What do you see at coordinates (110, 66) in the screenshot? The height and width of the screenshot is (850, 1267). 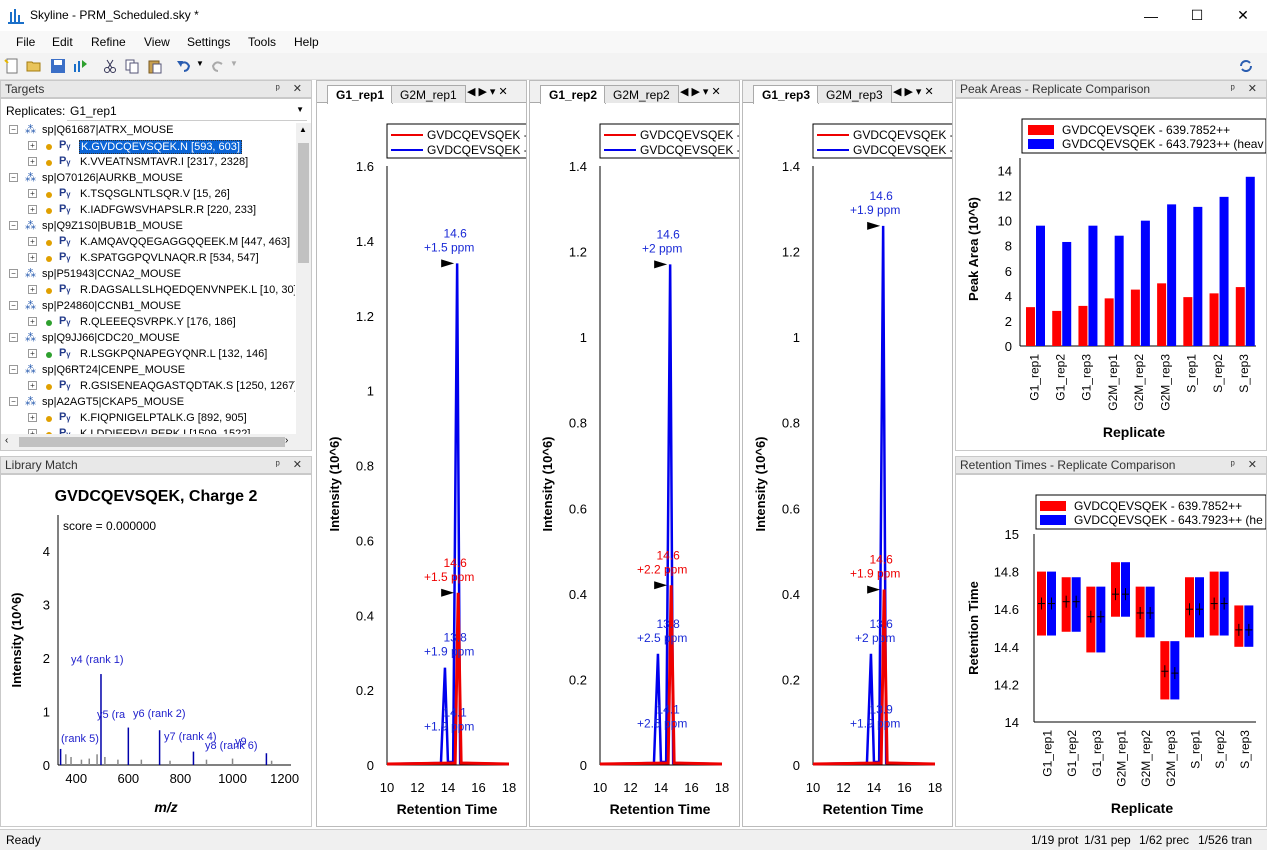 I see `cut-icon` at bounding box center [110, 66].